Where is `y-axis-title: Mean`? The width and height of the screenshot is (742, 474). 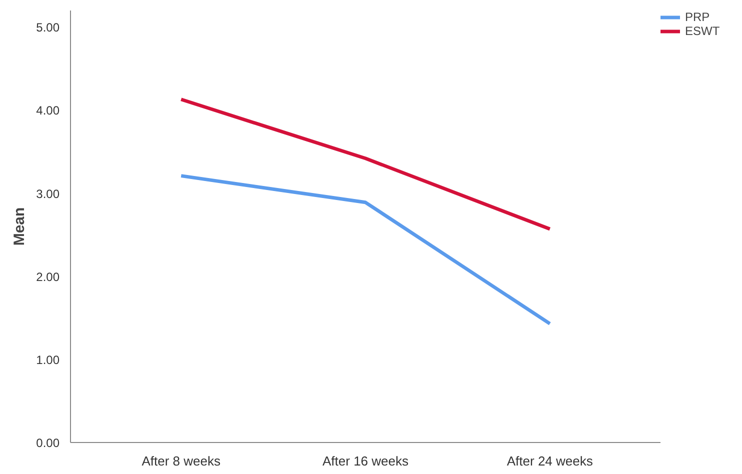 y-axis-title: Mean is located at coordinates (19, 226).